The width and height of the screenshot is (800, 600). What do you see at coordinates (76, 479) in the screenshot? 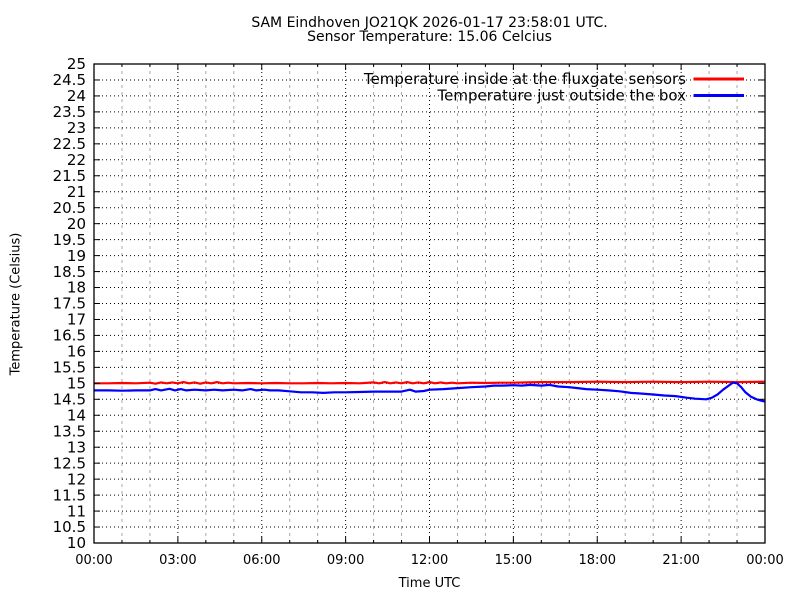
I see `y-tick-label: 12` at bounding box center [76, 479].